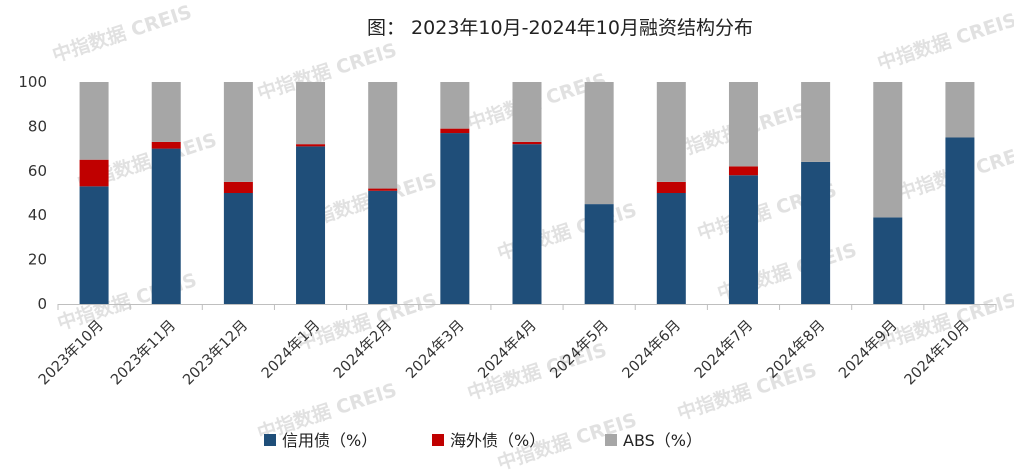 This screenshot has height=473, width=1014. Describe the element at coordinates (329, 440) in the screenshot. I see `legend-label: 信用债（%）` at that location.